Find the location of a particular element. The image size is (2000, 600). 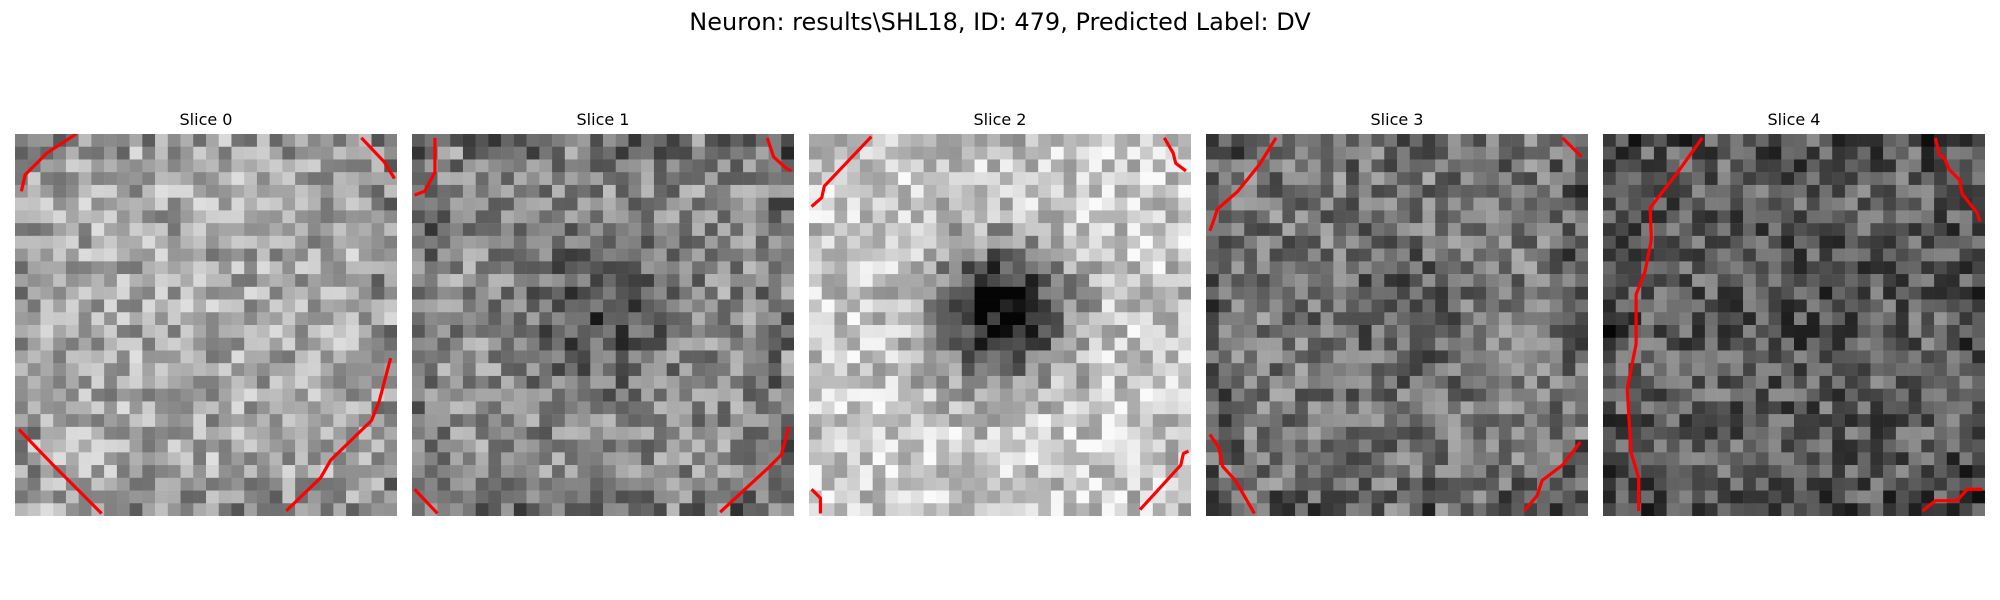

slice-panel-1: Slice 1 is located at coordinates (603, 312).